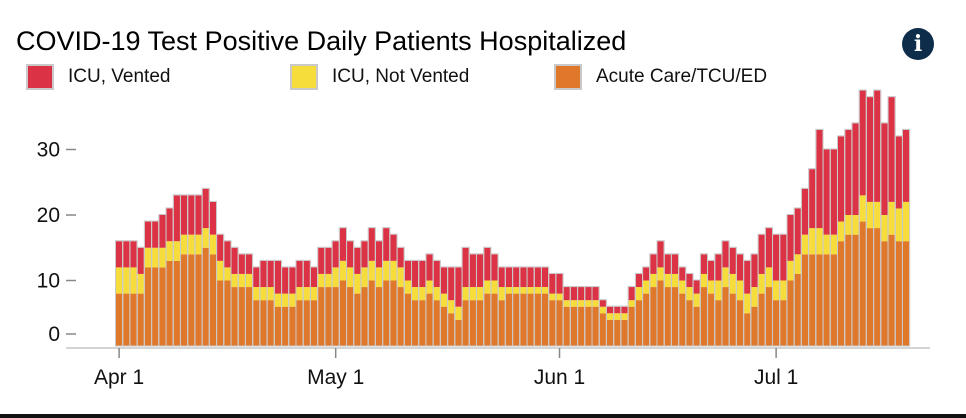 This screenshot has width=966, height=418. I want to click on legend-item-icu-vented: ICU, Vented, so click(98, 77).